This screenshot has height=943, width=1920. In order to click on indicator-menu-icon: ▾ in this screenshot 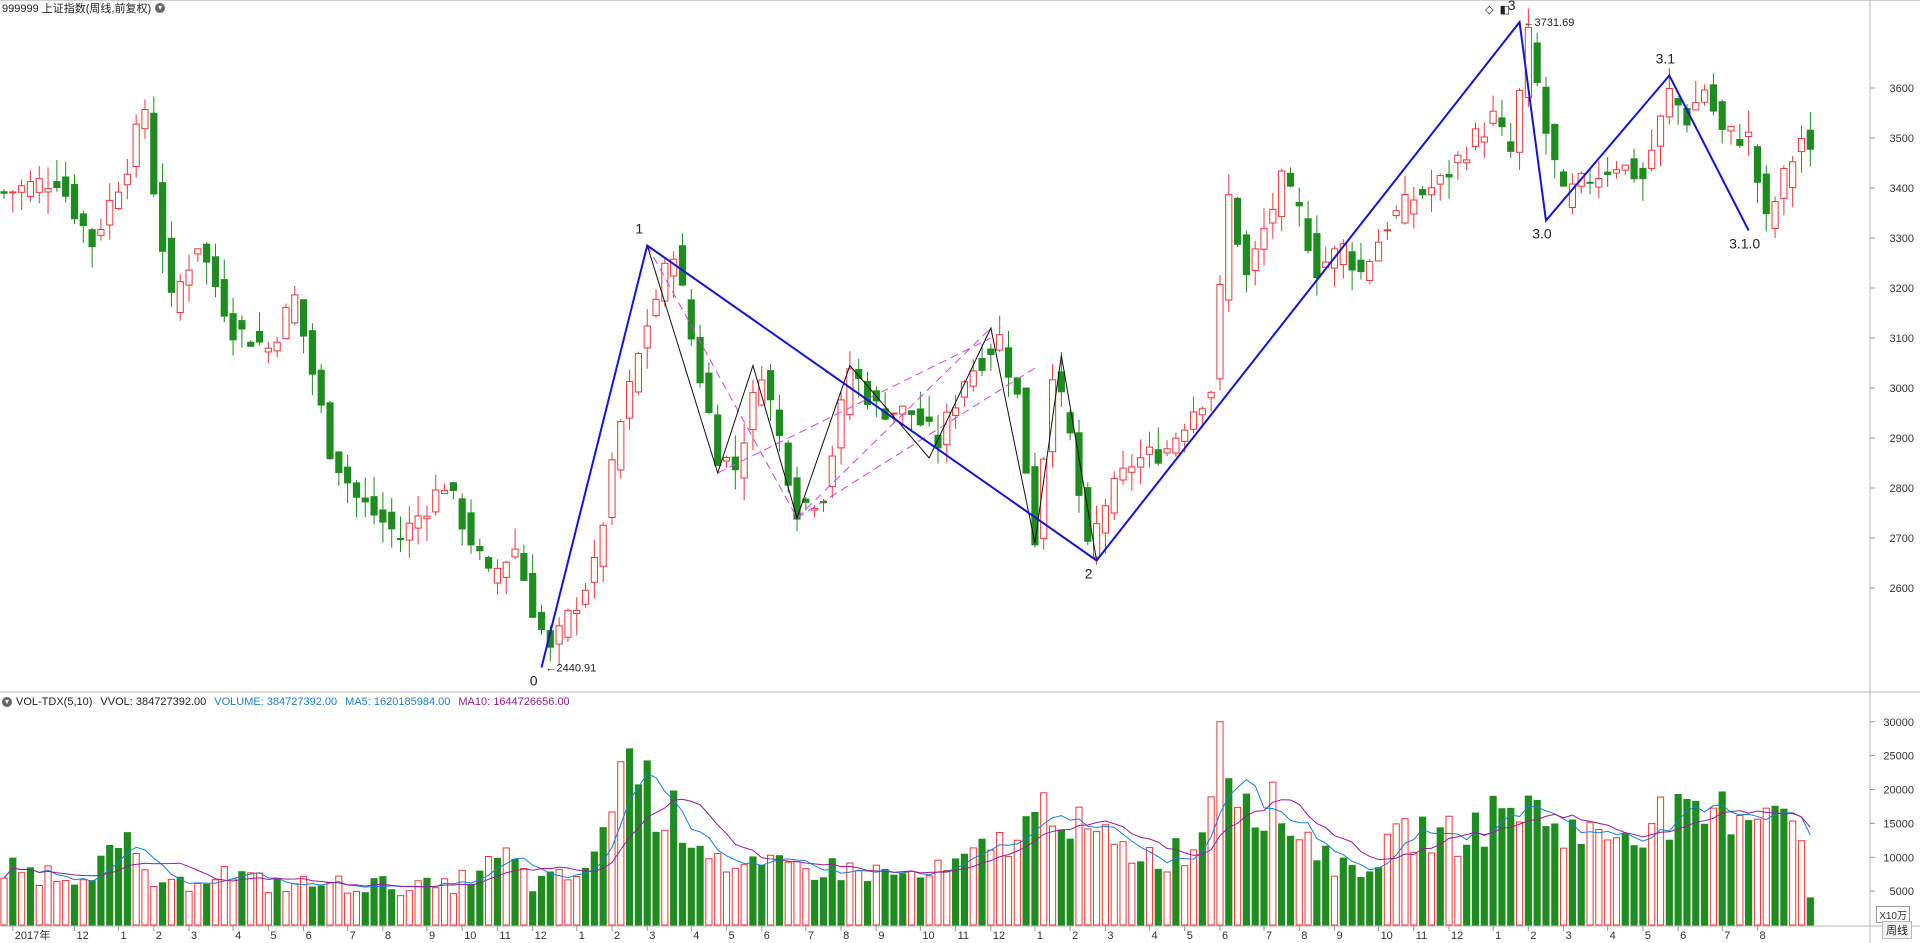, I will do `click(7, 702)`.